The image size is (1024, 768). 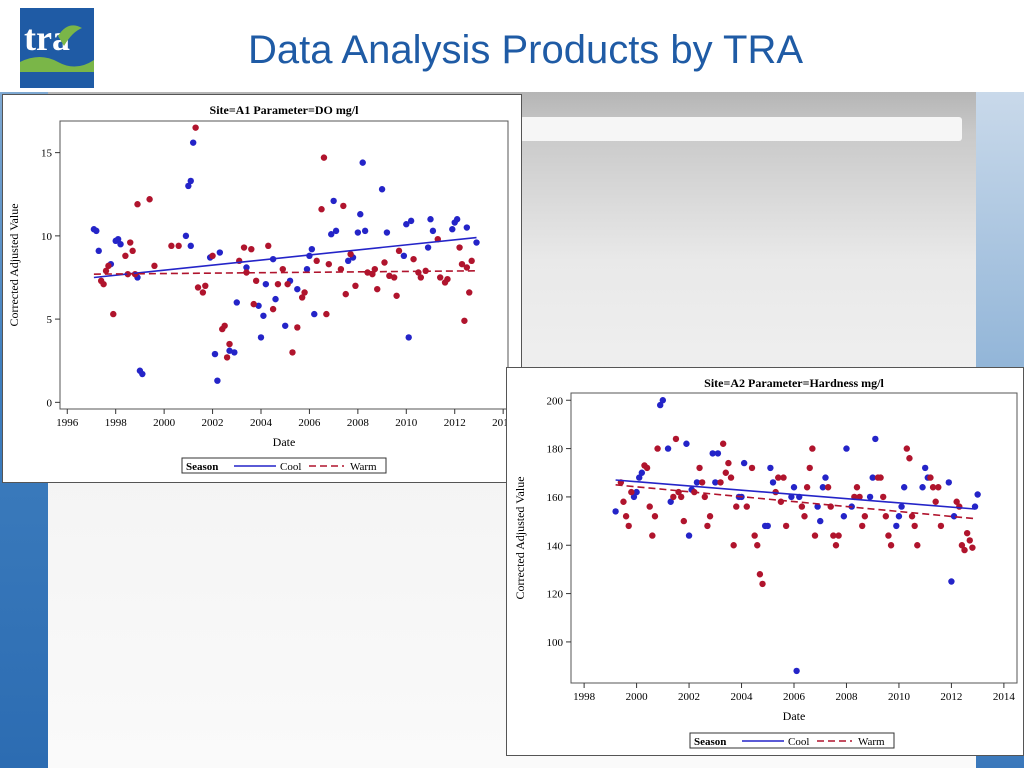 What do you see at coordinates (309, 423) in the screenshot?
I see `x-tick-label: 2006` at bounding box center [309, 423].